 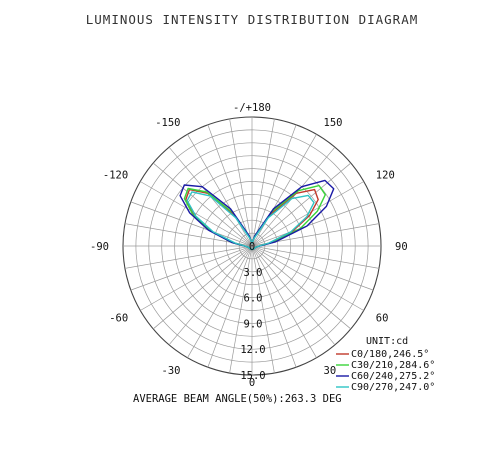 I want to click on radial-label: 3.0, so click(x=253, y=273).